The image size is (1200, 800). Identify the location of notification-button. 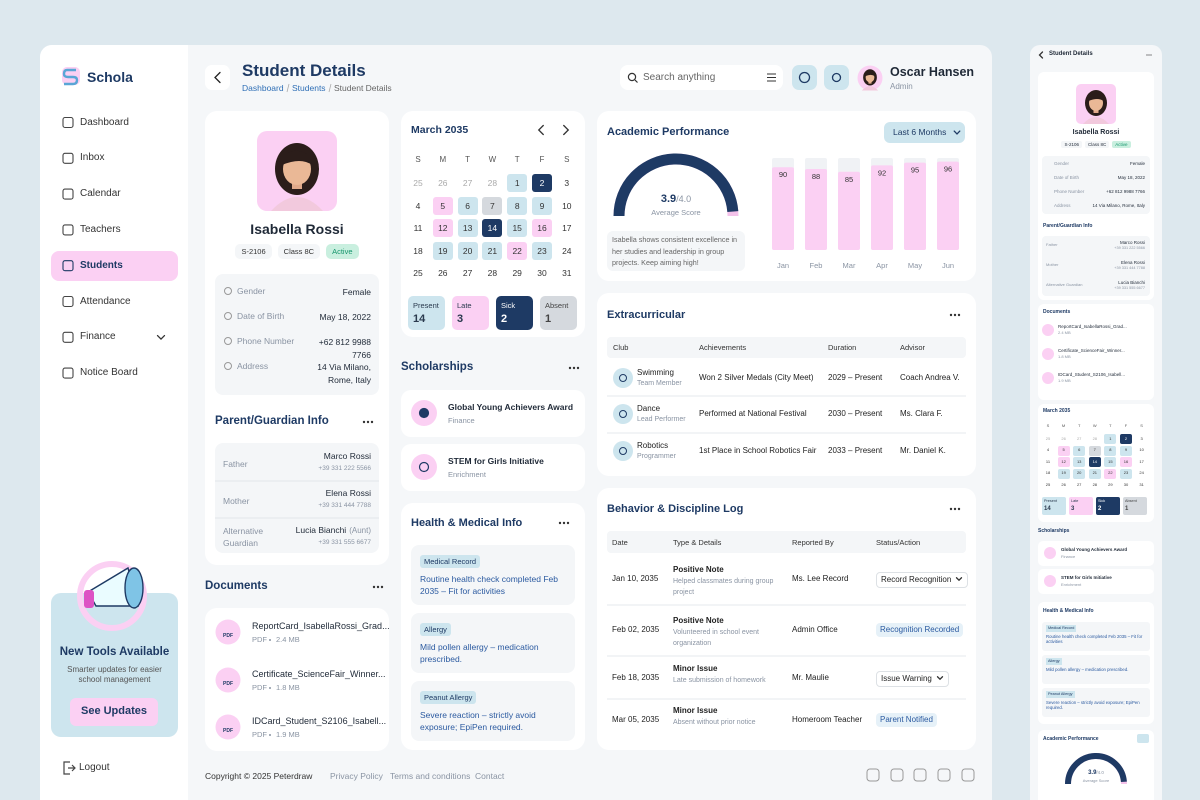
(836, 77).